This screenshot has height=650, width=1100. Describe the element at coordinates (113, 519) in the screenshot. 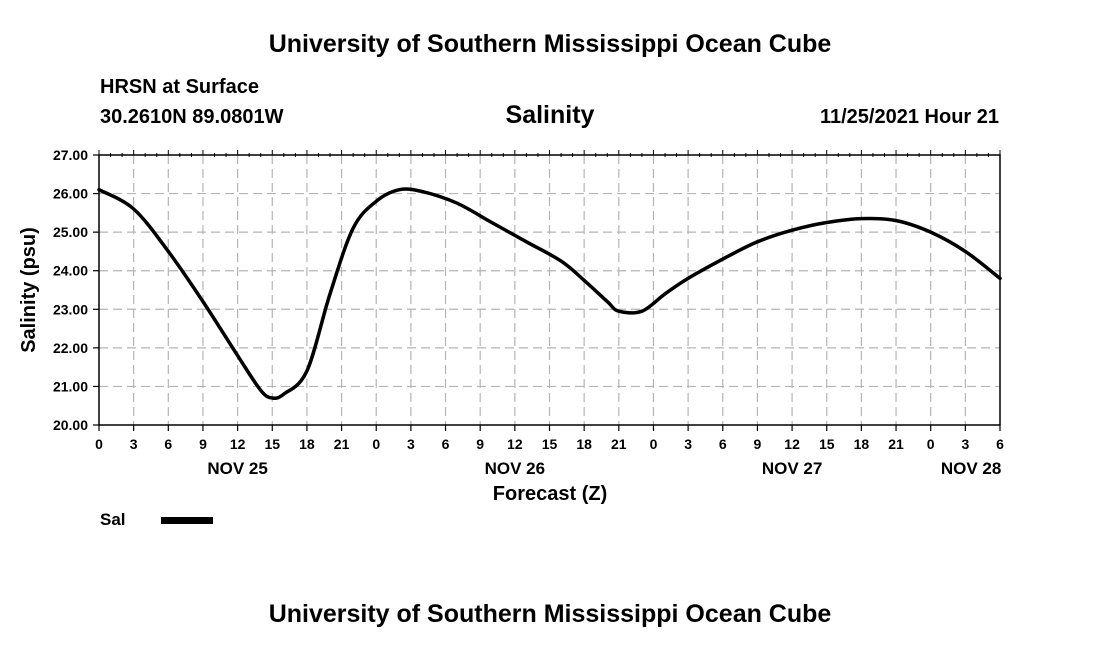

I see `legend-label: Sal` at that location.